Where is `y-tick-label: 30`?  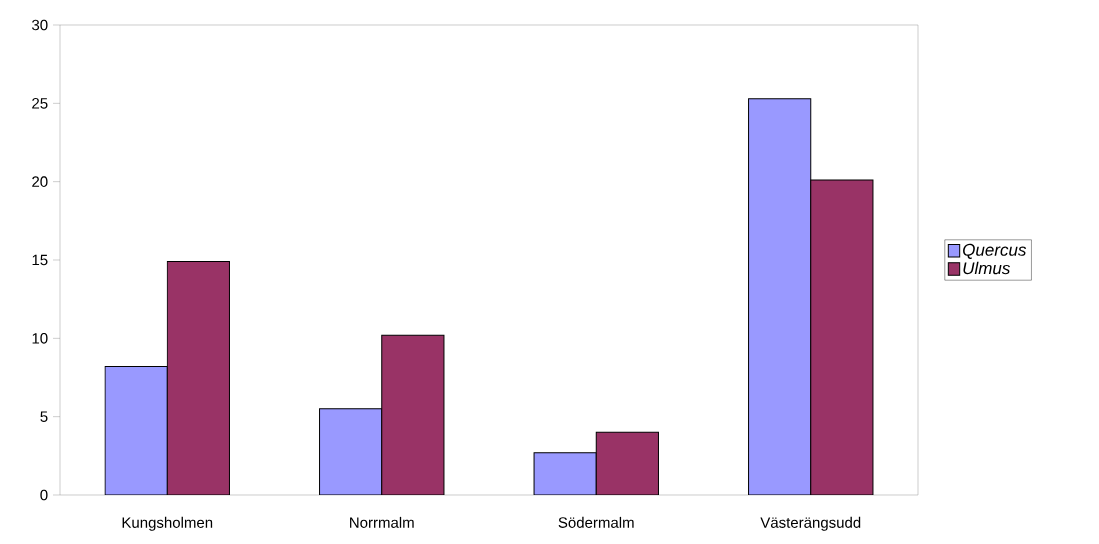 y-tick-label: 30 is located at coordinates (40, 25).